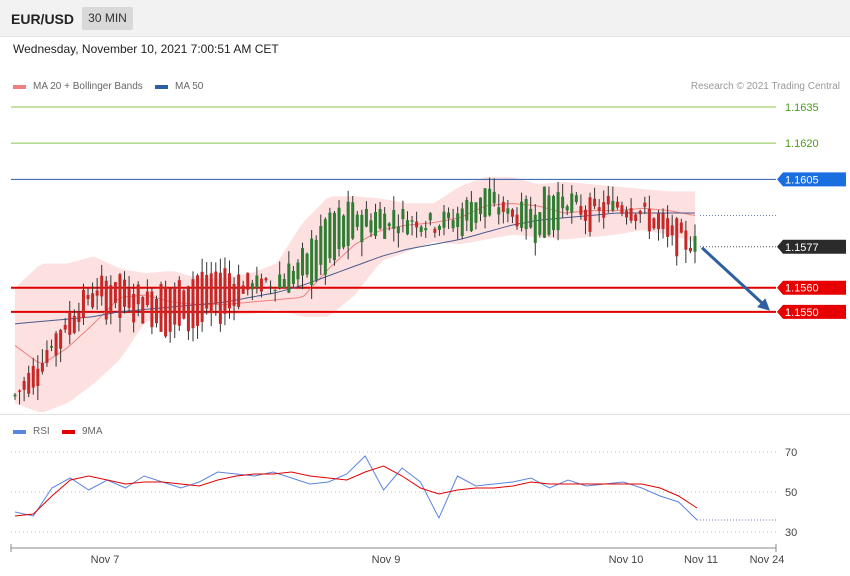 The image size is (850, 576). What do you see at coordinates (802, 248) in the screenshot?
I see `level-label-current: 1.1577` at bounding box center [802, 248].